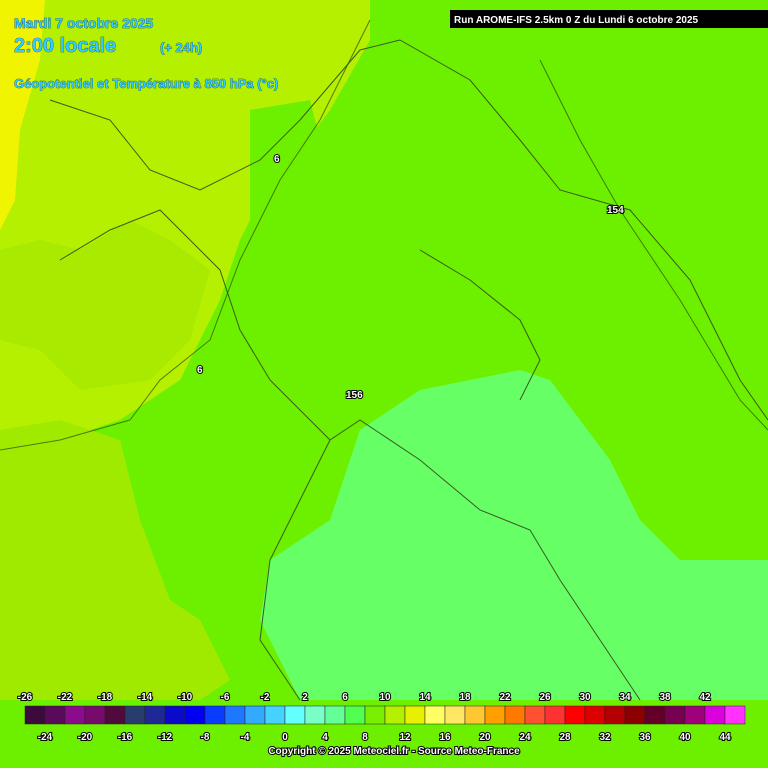  I want to click on legend-label: 26, so click(545, 697).